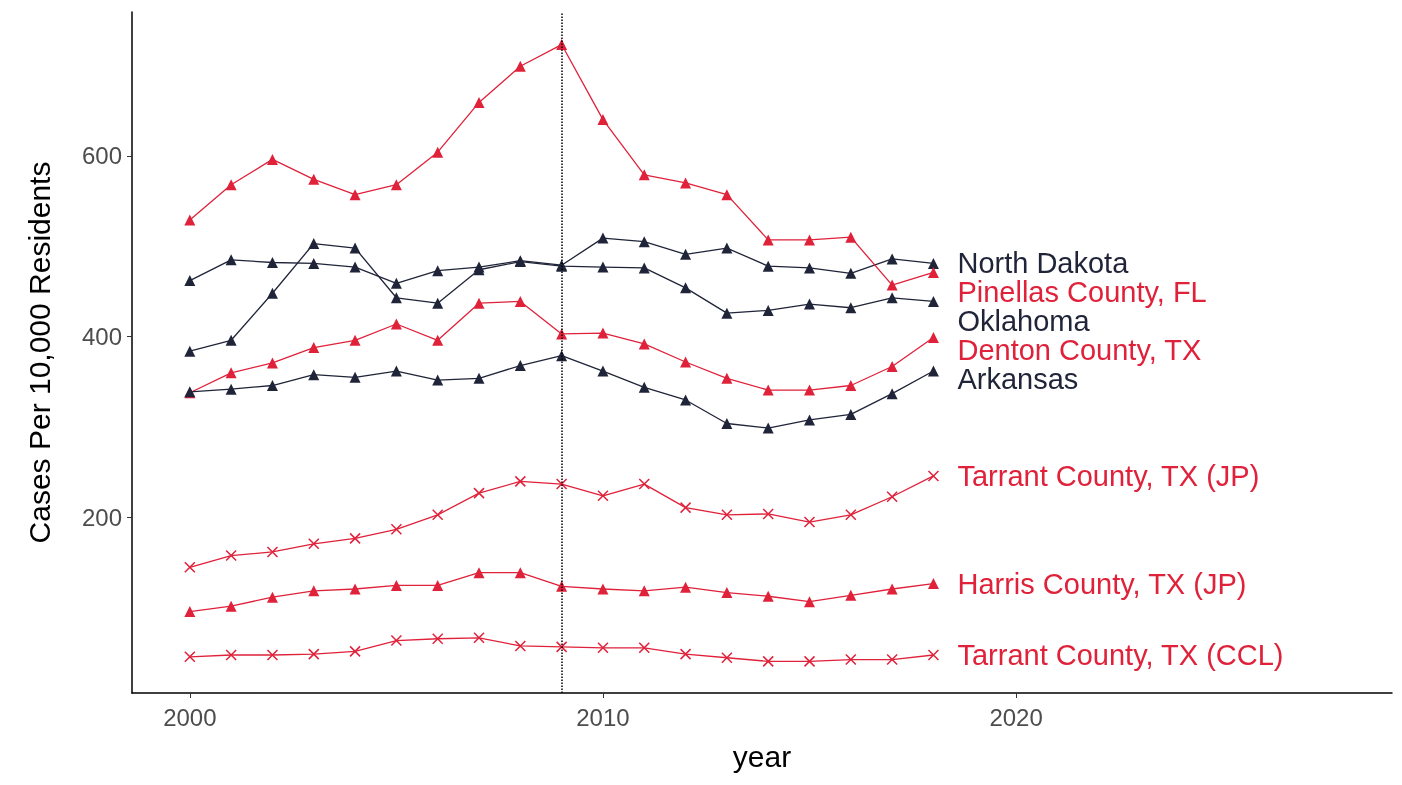 This screenshot has height=785, width=1402. Describe the element at coordinates (603, 717) in the screenshot. I see `x-tick-label: 2010` at that location.